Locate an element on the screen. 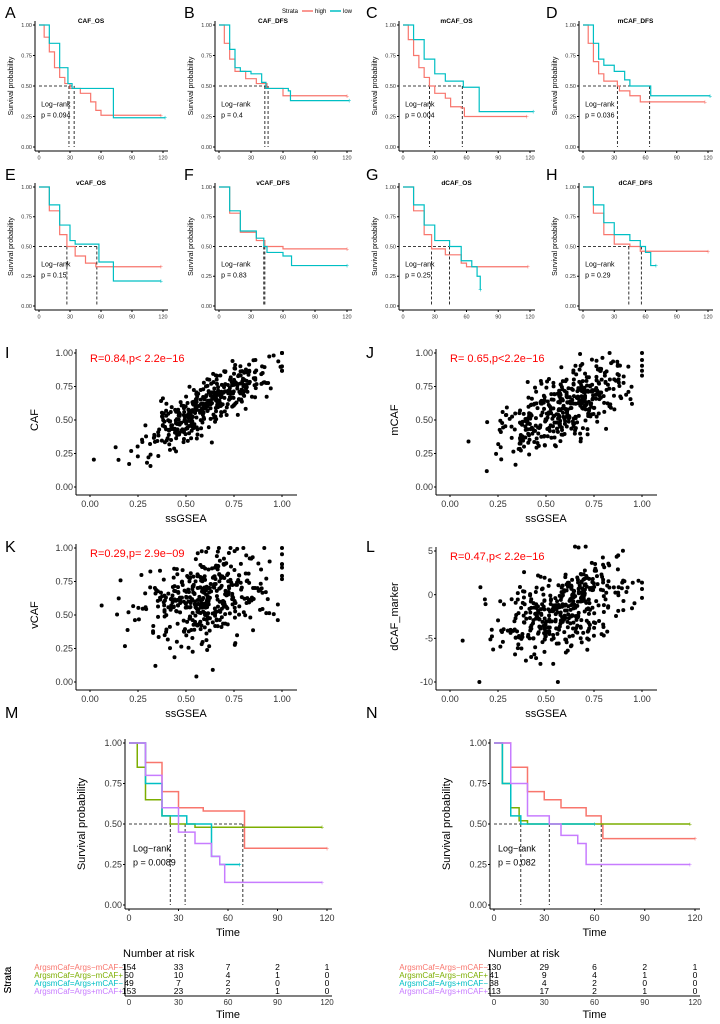  x-tick-label: 0.50 is located at coordinates (186, 699).